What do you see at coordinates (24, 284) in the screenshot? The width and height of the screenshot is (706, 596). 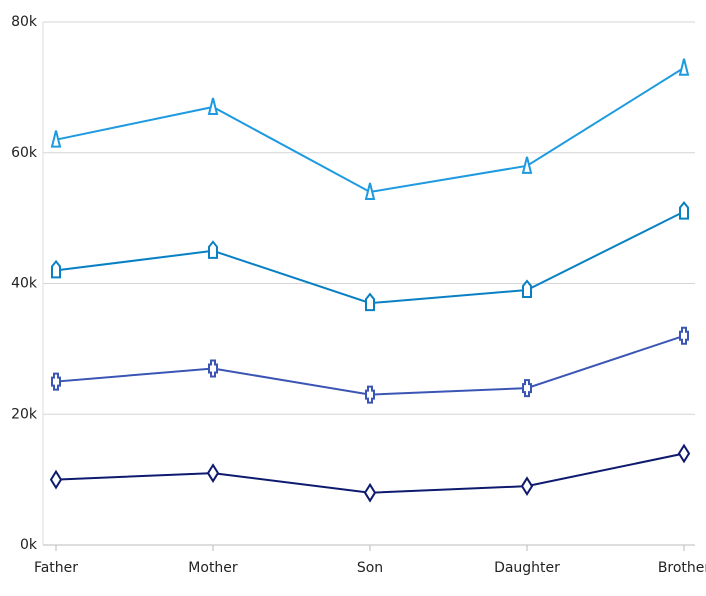 I see `y-tick-label: 40k` at bounding box center [24, 284].